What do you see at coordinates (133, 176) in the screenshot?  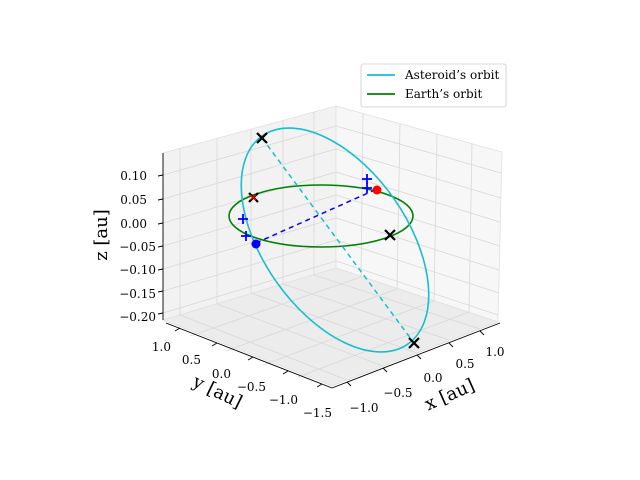 I see `z-tick-label: 0.10` at bounding box center [133, 176].